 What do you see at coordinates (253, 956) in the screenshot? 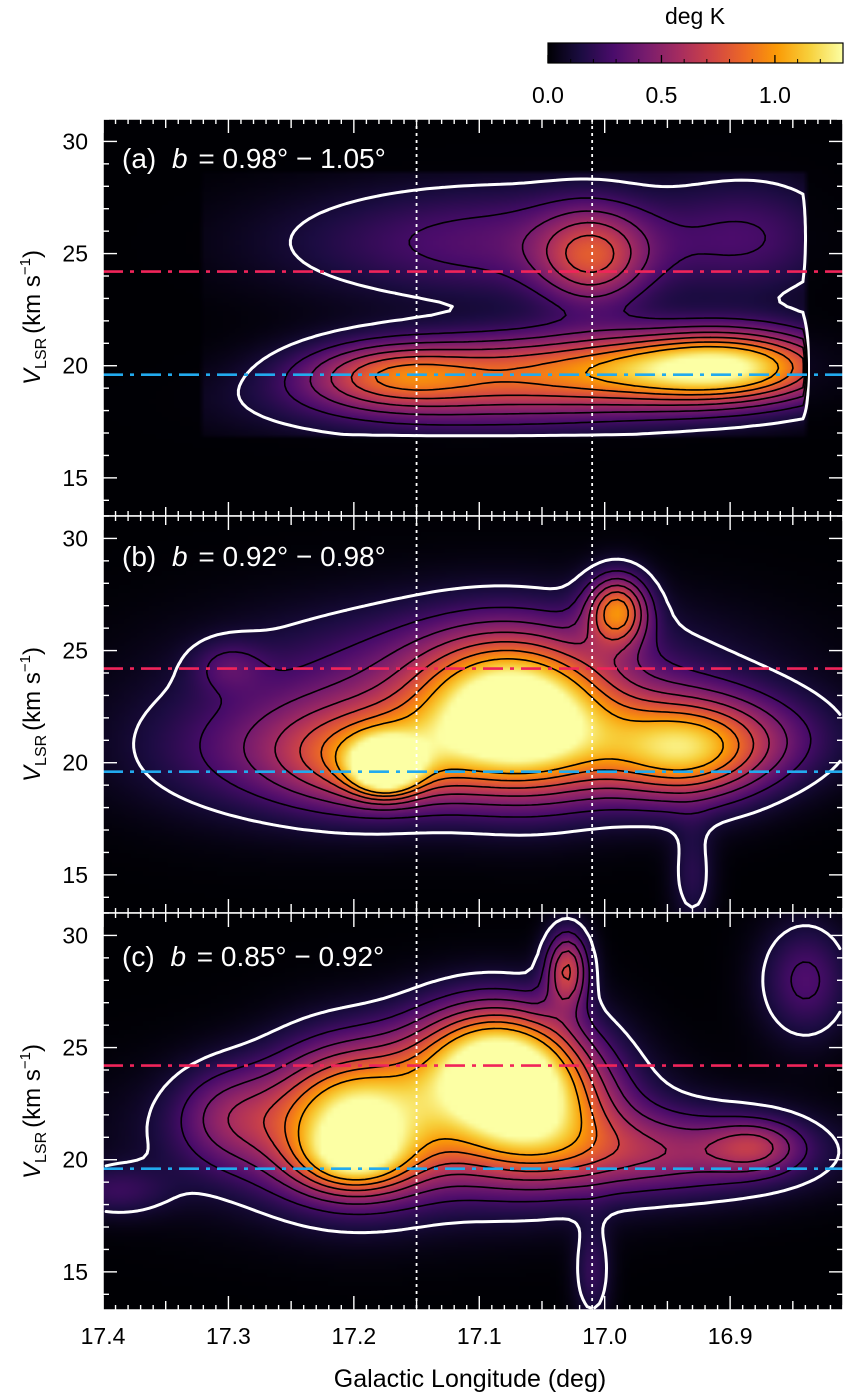
I see `panel-c-title: (c) b = 0.85° − 0.92°` at bounding box center [253, 956].